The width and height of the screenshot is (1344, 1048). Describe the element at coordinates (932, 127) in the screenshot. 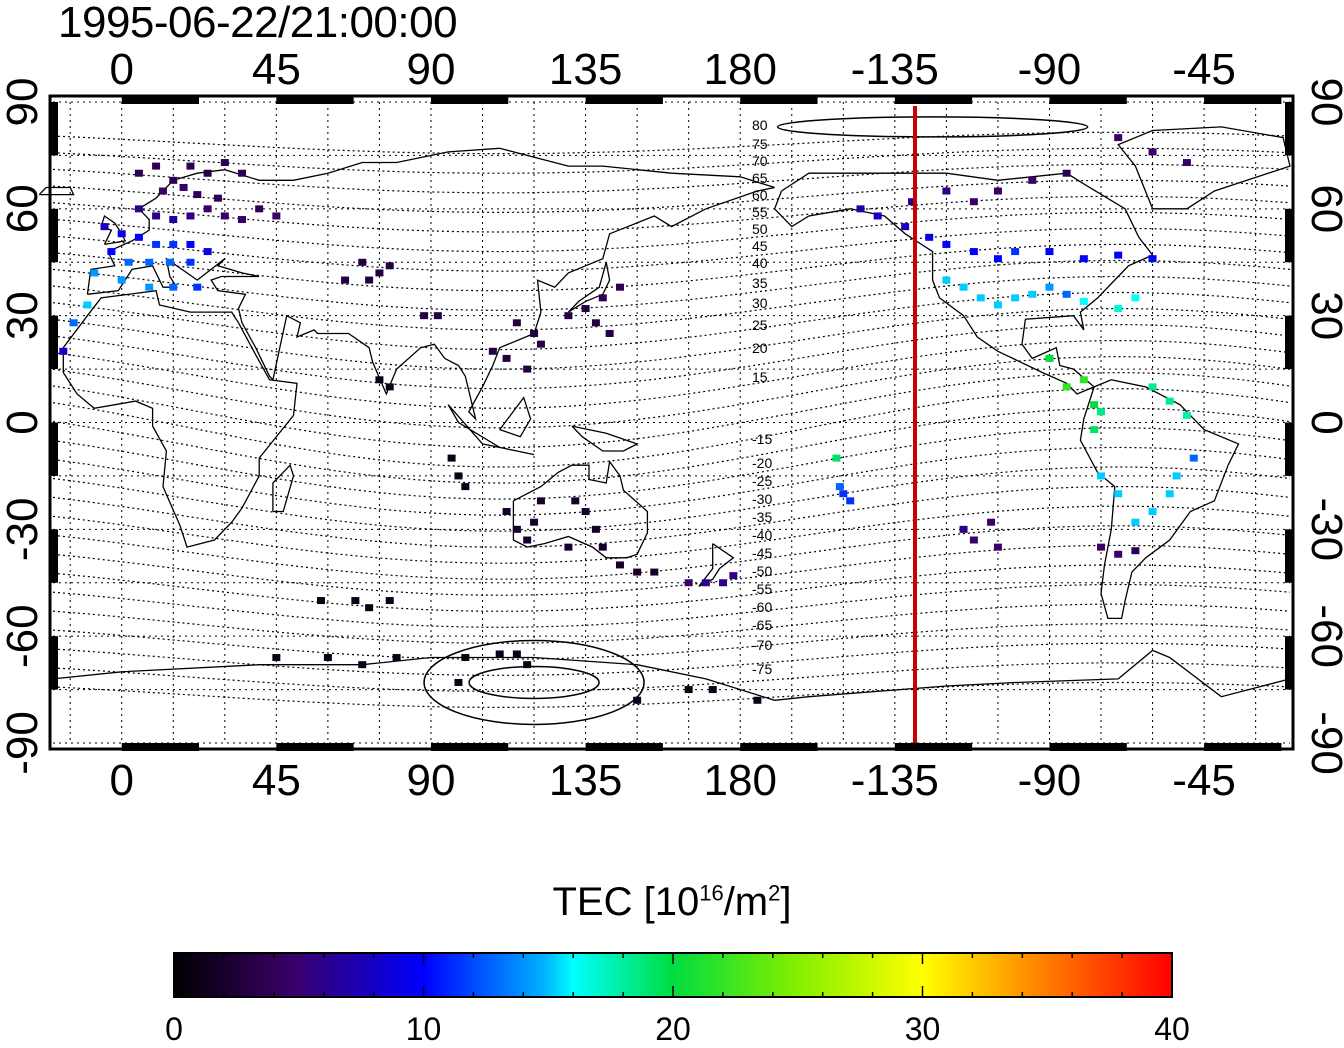

I see `north-pole-loop` at that location.